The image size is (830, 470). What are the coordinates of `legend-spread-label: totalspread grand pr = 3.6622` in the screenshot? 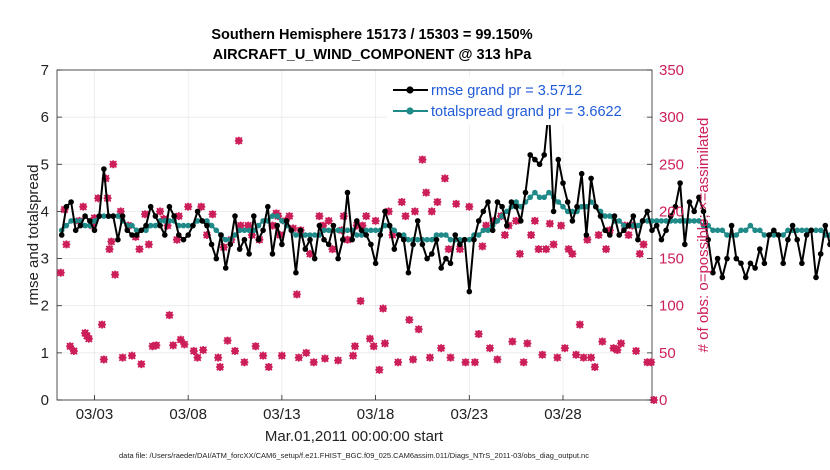 It's located at (526, 112).